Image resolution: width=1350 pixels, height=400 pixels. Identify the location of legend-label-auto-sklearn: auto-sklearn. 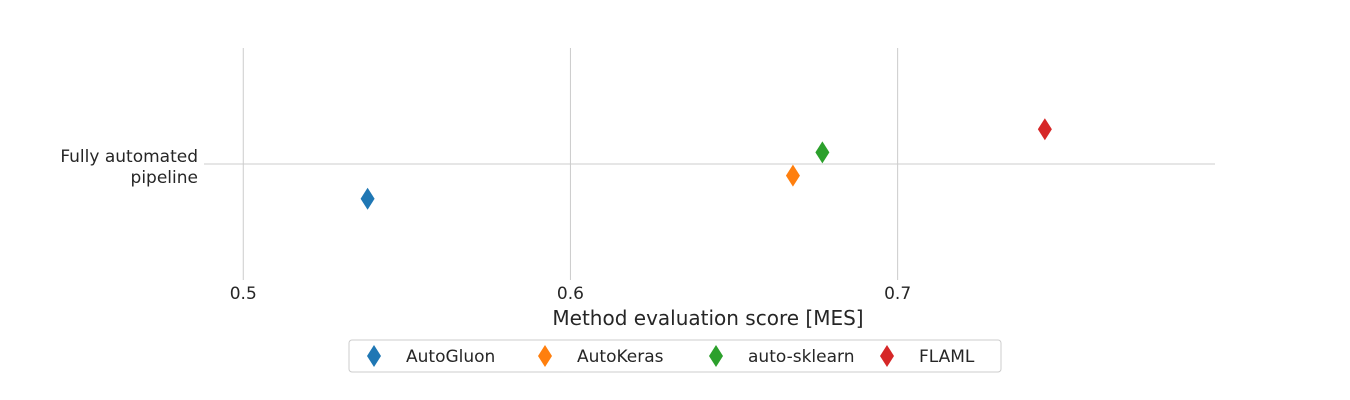
(801, 357).